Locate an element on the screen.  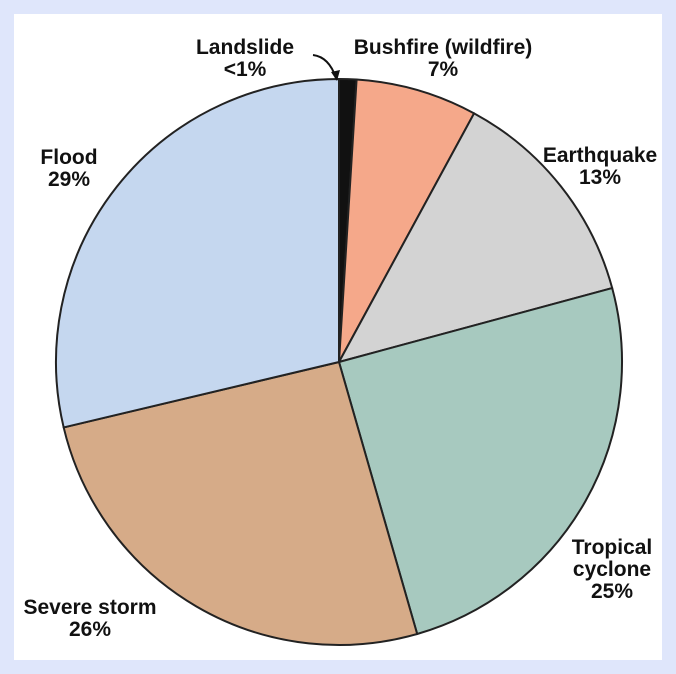
pie-label-earthquake: Earthquake 13% is located at coordinates (600, 166).